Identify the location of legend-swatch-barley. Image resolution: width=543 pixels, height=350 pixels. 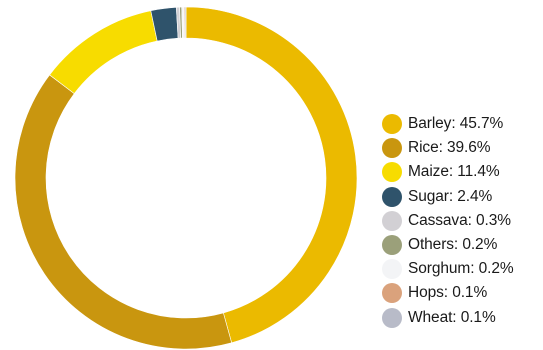
(392, 124).